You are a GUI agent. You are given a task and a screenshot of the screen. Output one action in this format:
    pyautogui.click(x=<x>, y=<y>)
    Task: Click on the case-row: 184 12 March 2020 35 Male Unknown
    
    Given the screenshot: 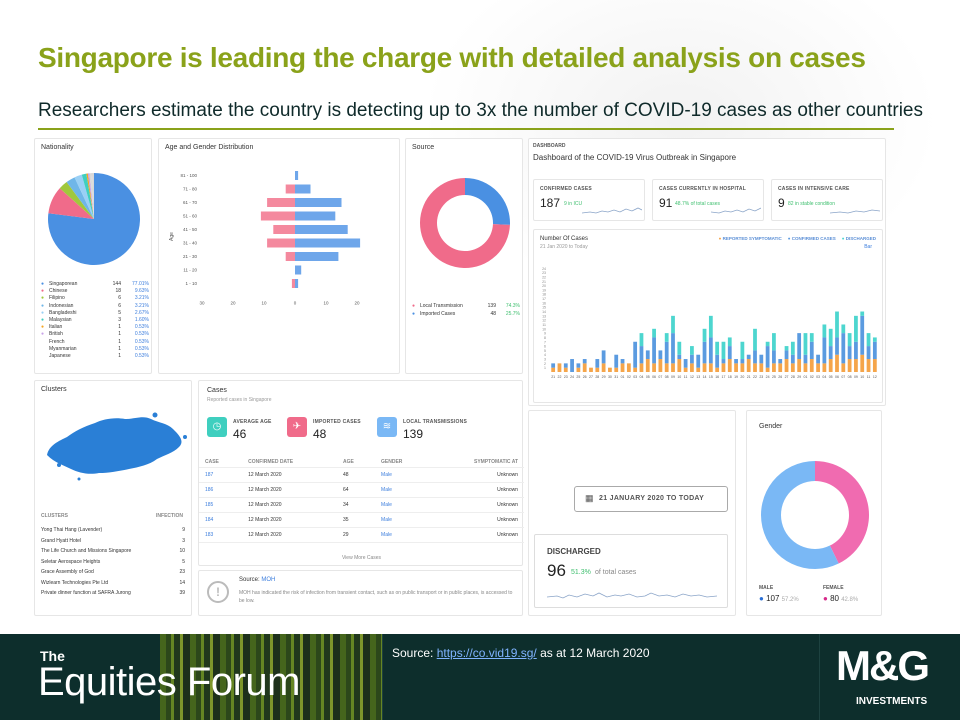 What is the action you would take?
    pyautogui.click(x=361, y=520)
    